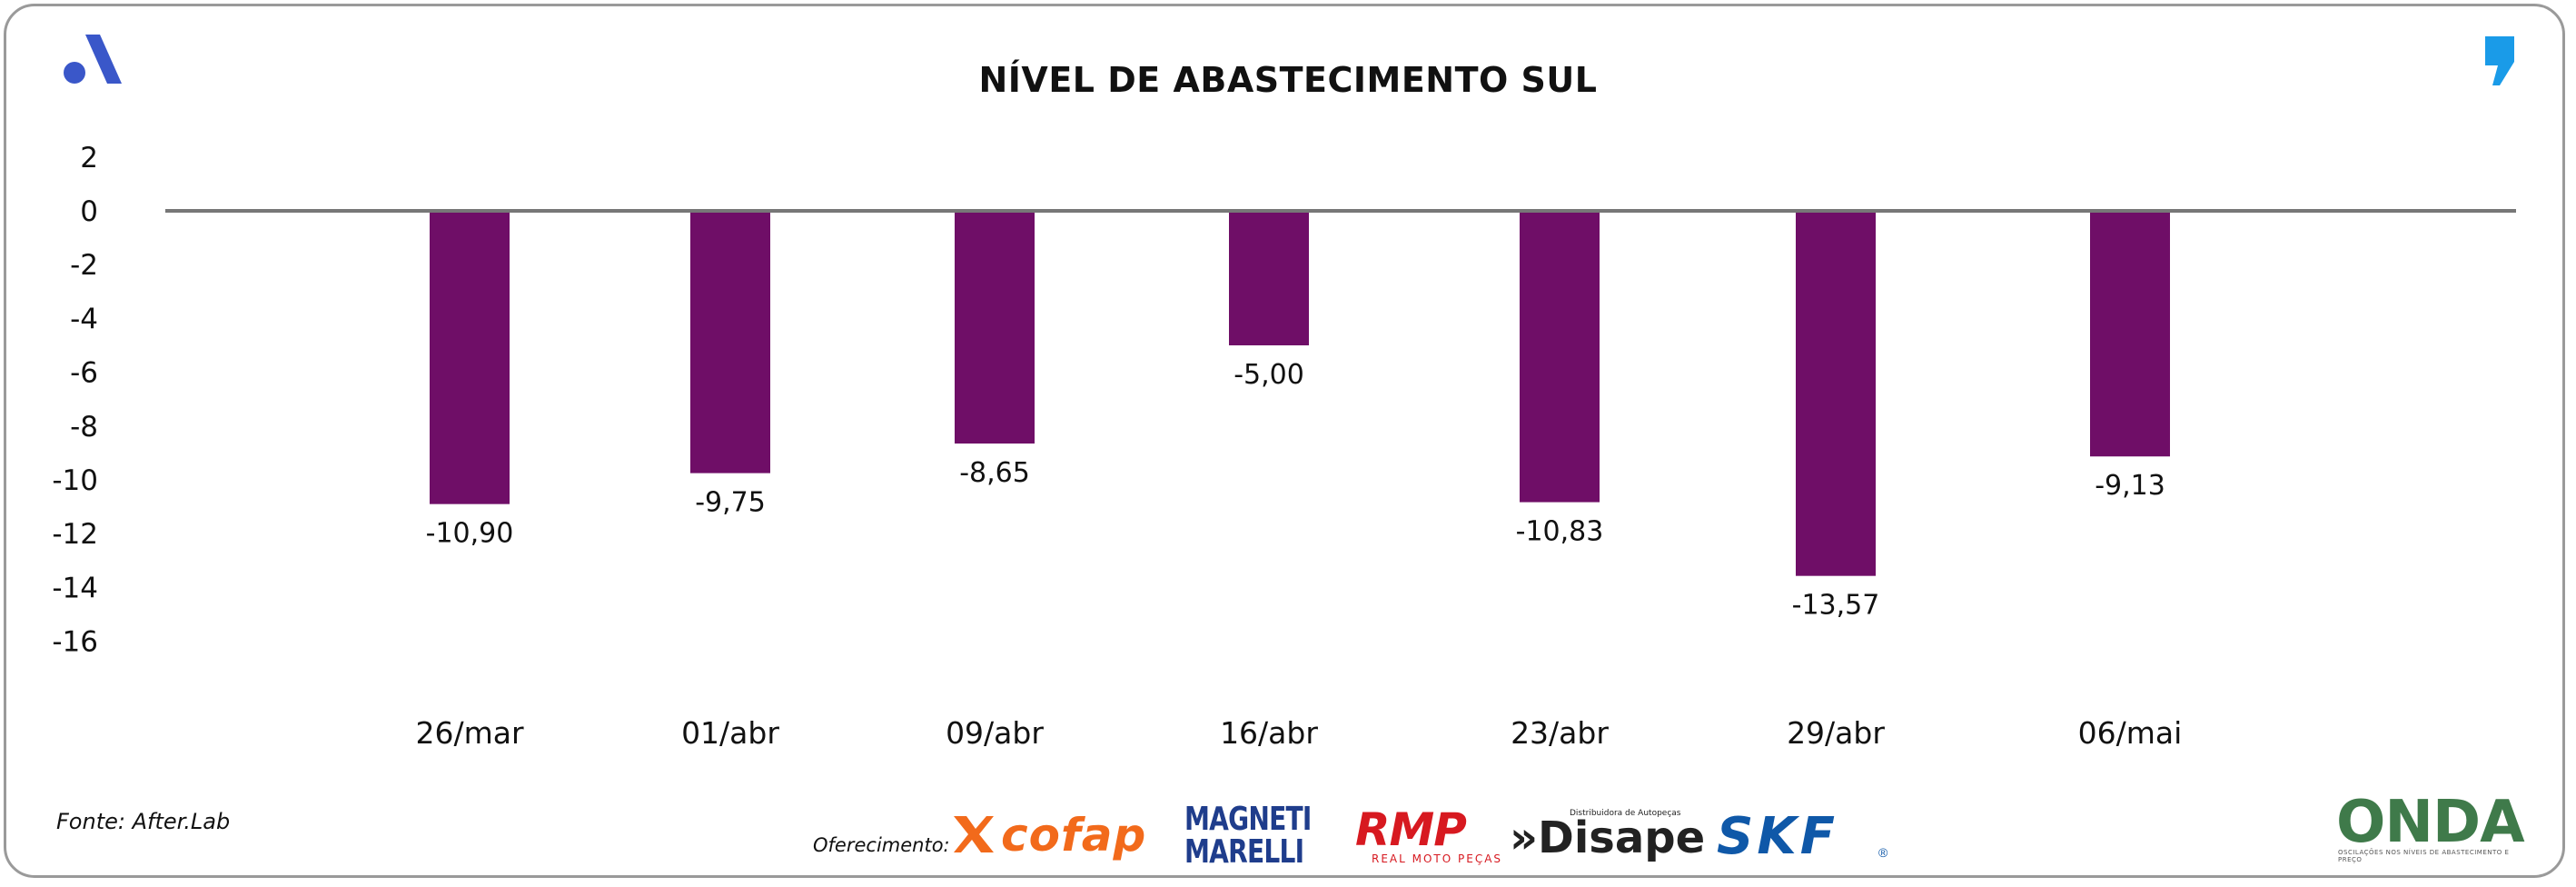 The height and width of the screenshot is (887, 2576). What do you see at coordinates (469, 733) in the screenshot?
I see `x-tick-label: 26/mar` at bounding box center [469, 733].